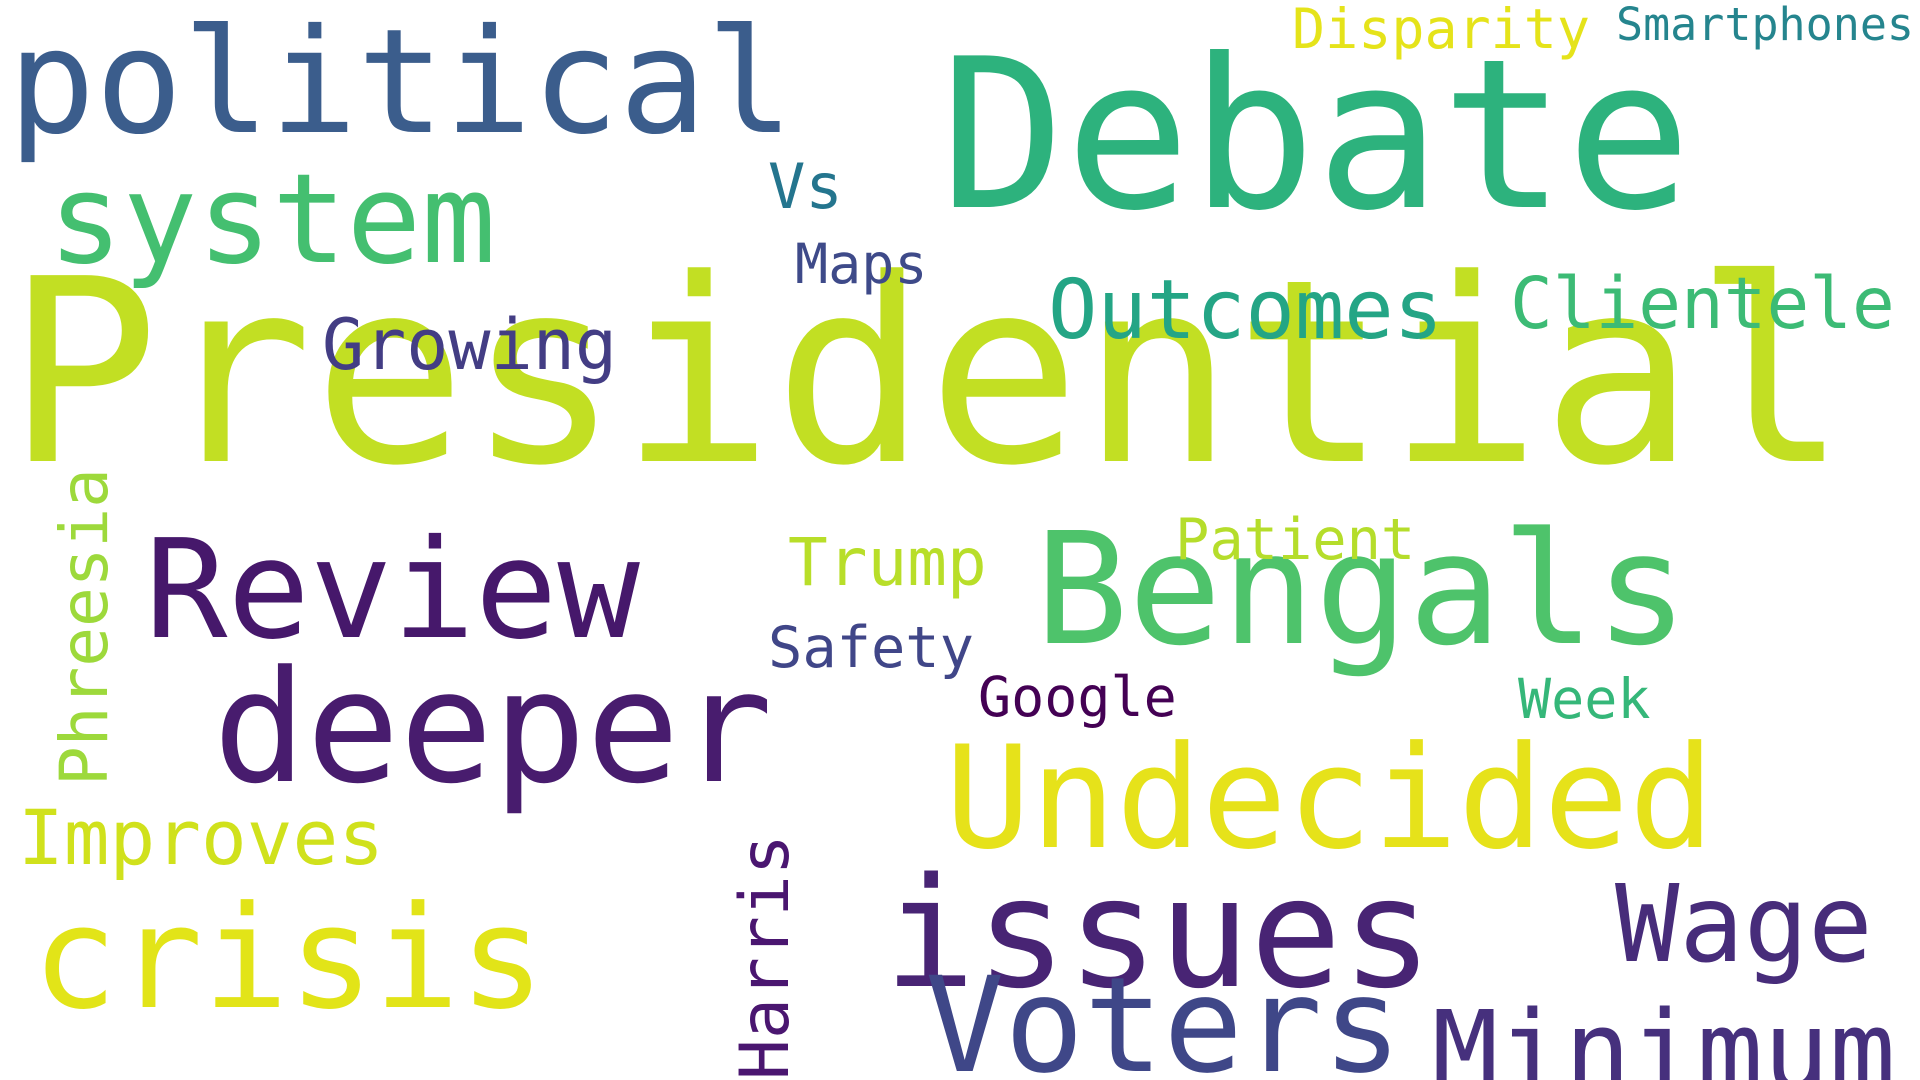 The height and width of the screenshot is (1080, 1920). Describe the element at coordinates (765, 957) in the screenshot. I see `word-harris: Harris` at that location.